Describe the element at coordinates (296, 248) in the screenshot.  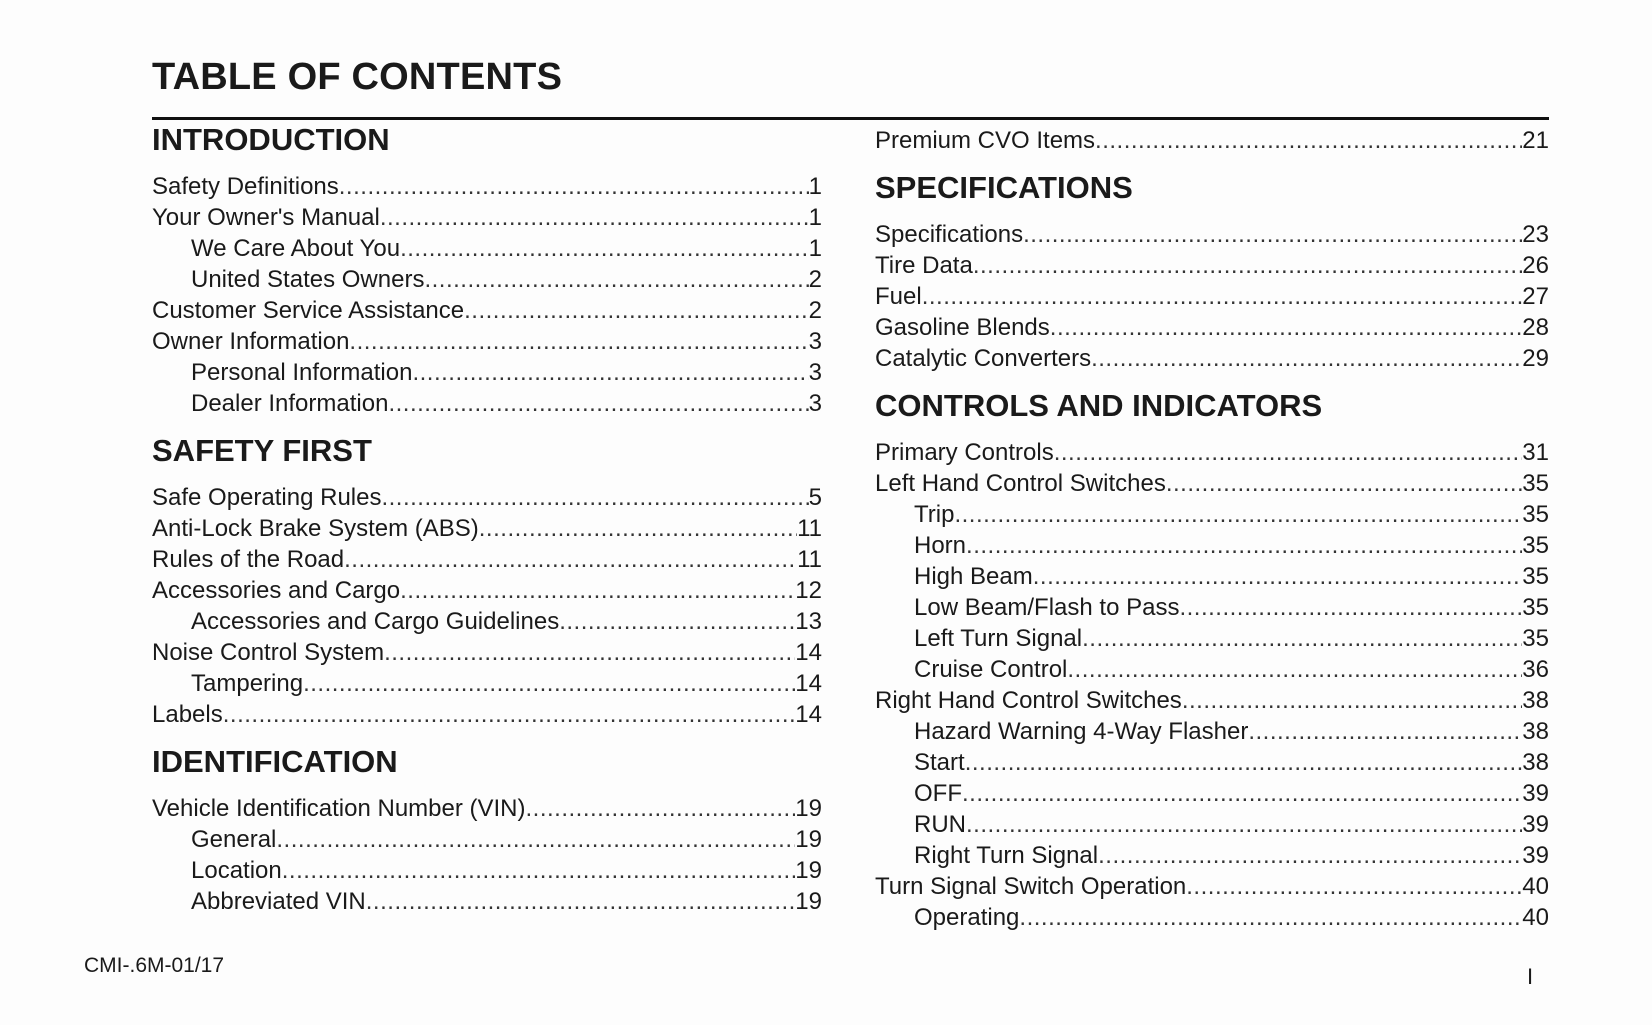
I see `entry-title: We Care About You` at that location.